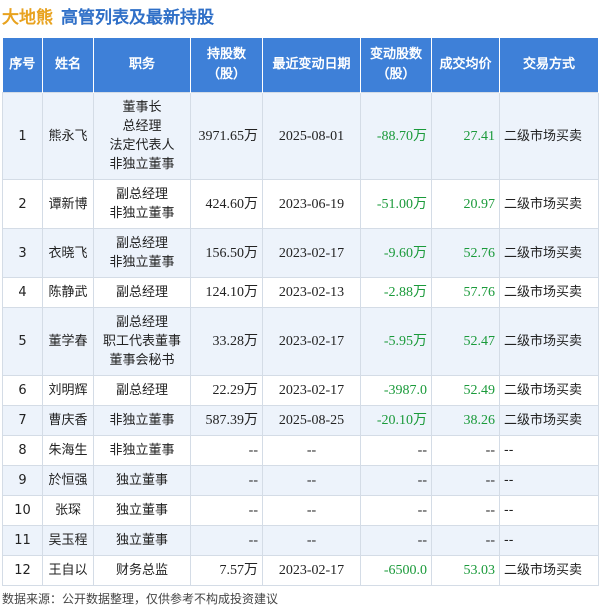 Image resolution: width=600 pixels, height=608 pixels. Describe the element at coordinates (396, 253) in the screenshot. I see `table-cell: -9.60万` at that location.